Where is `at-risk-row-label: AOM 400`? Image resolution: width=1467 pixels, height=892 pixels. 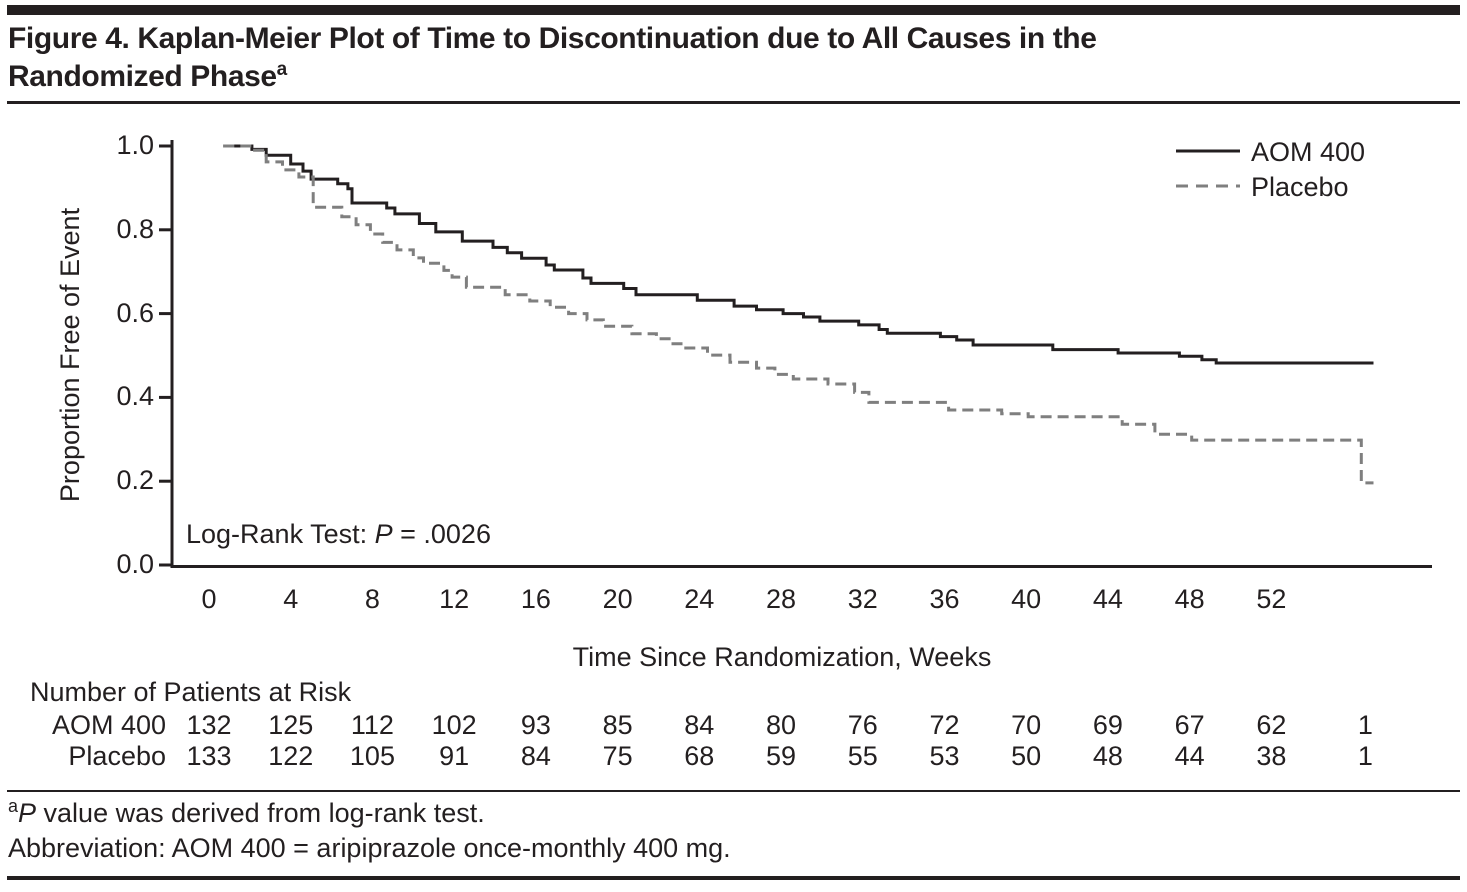 at-risk-row-label: AOM 400 is located at coordinates (108, 725).